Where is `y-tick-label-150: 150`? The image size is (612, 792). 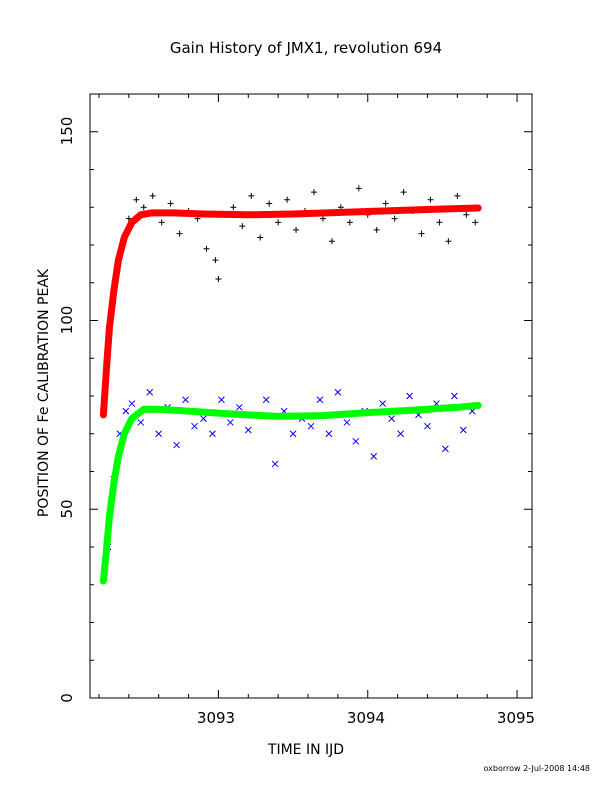 y-tick-label-150: 150 is located at coordinates (67, 131).